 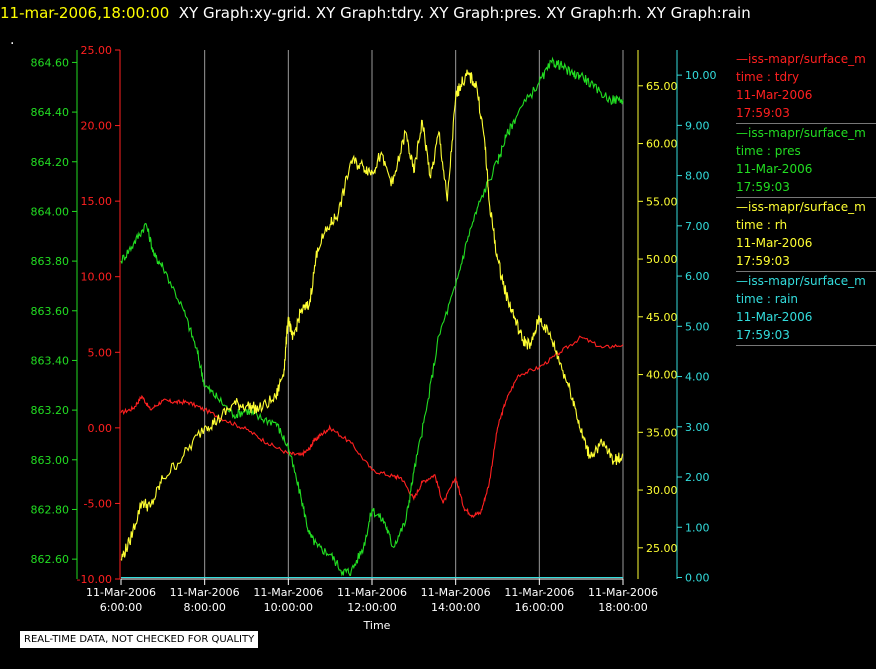 I want to click on pres-tick-label: 864.60, so click(x=50, y=62).